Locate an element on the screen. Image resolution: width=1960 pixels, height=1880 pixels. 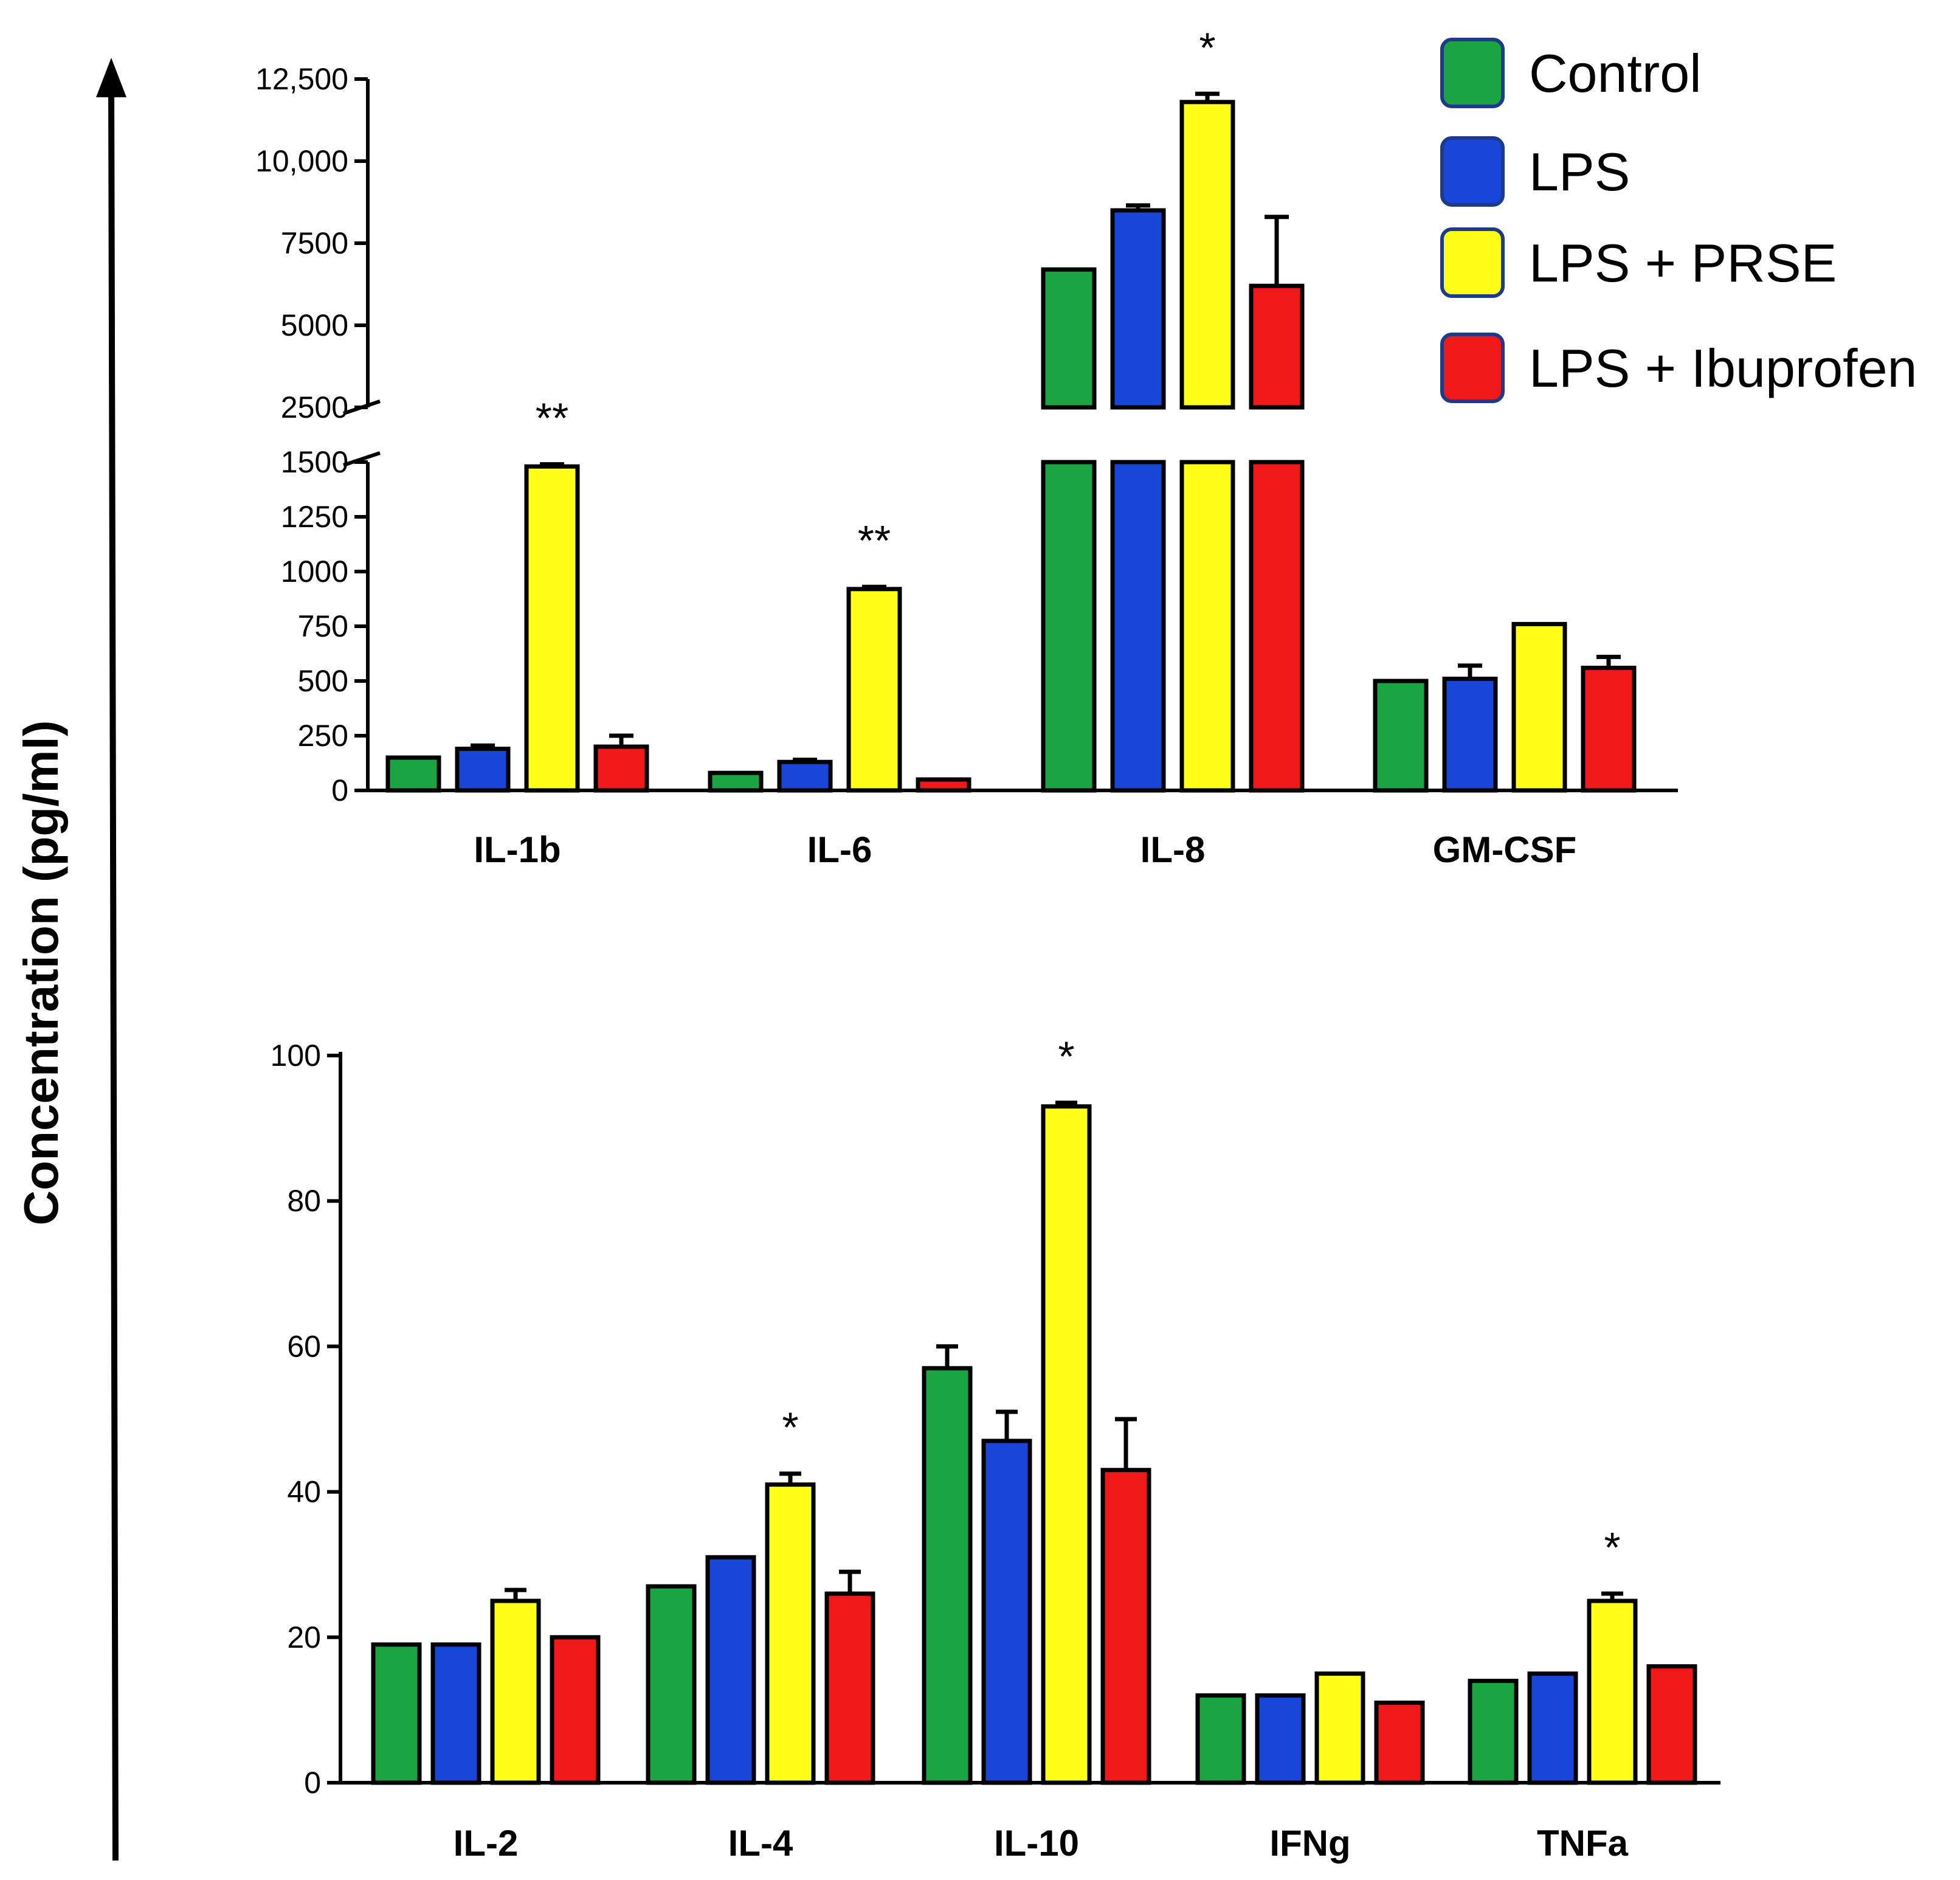
bar-gm-csf-lps-ibuprofen is located at coordinates (1609, 729).